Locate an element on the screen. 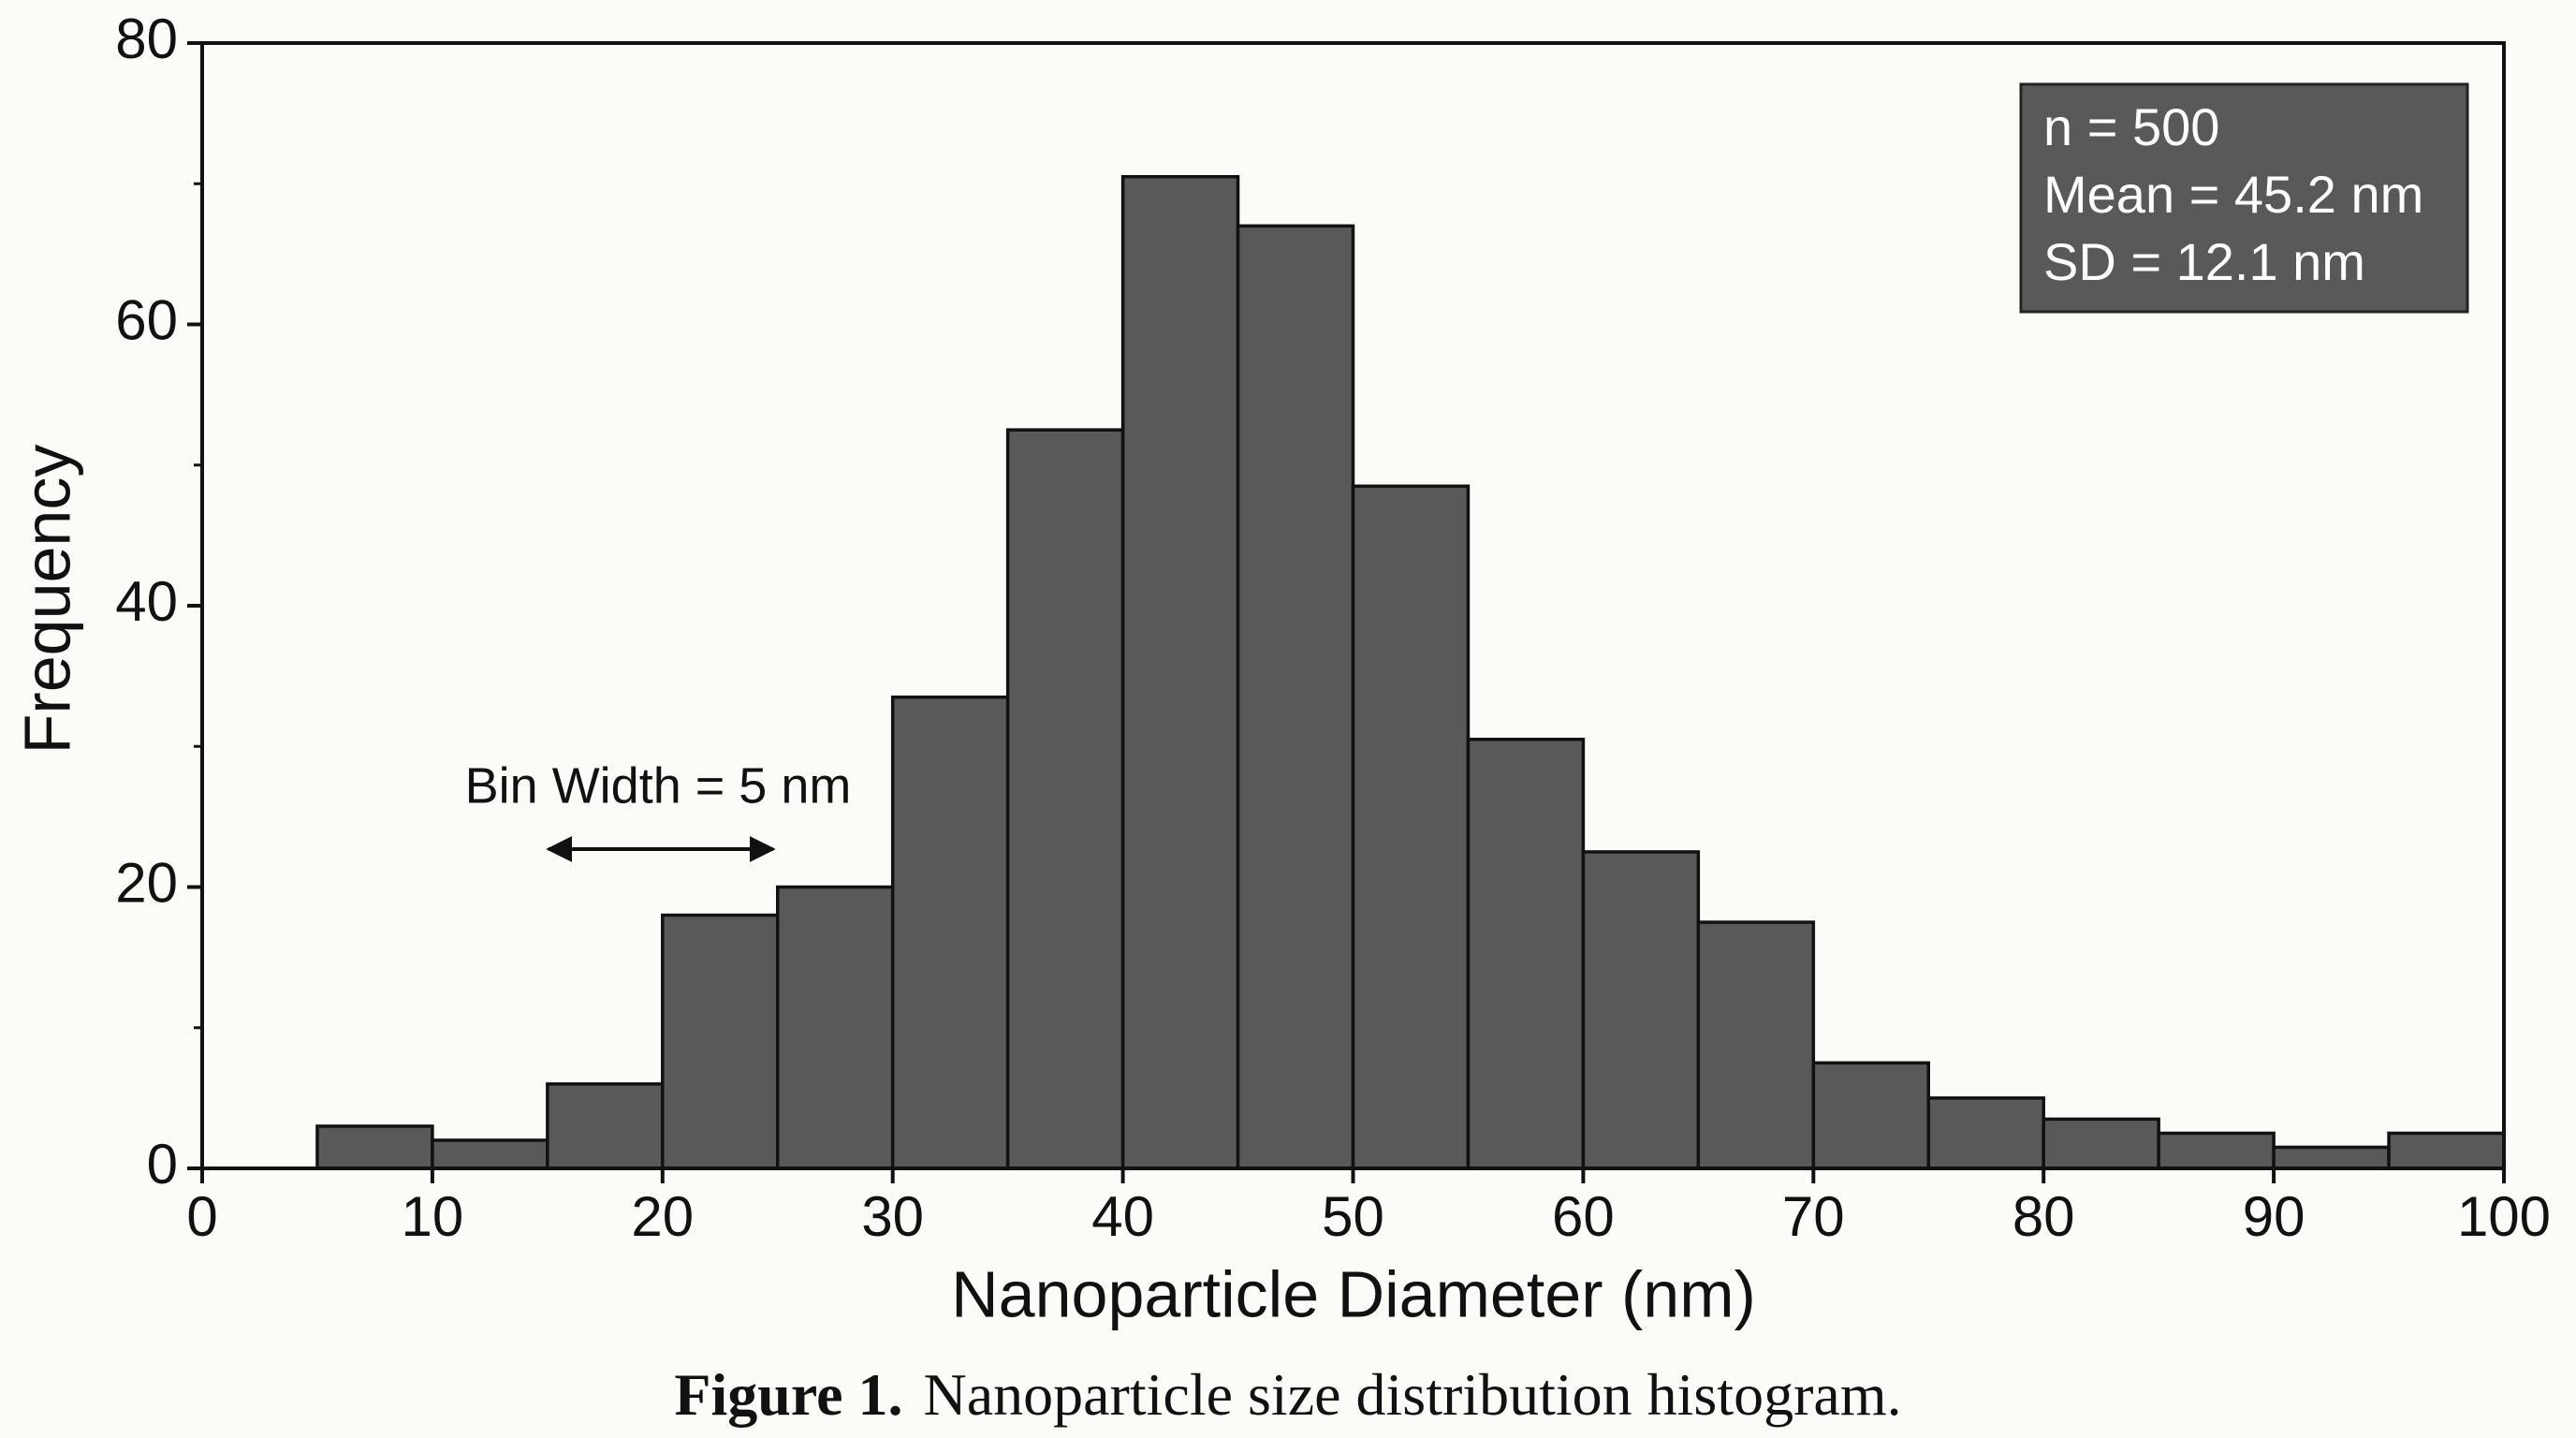  x-tick-label: 0 is located at coordinates (201, 1216).